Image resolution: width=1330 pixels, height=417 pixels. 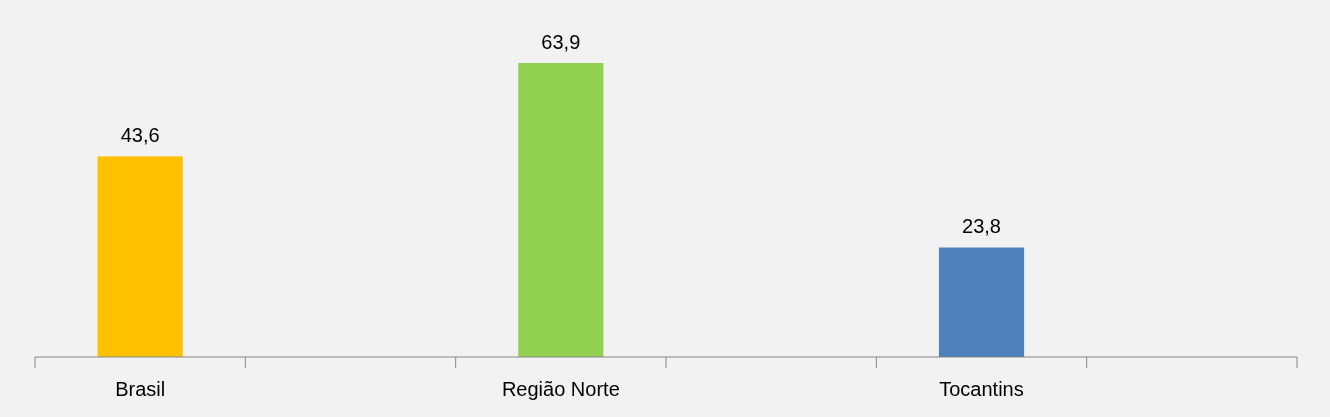 I want to click on data-label: 43,6, so click(x=140, y=135).